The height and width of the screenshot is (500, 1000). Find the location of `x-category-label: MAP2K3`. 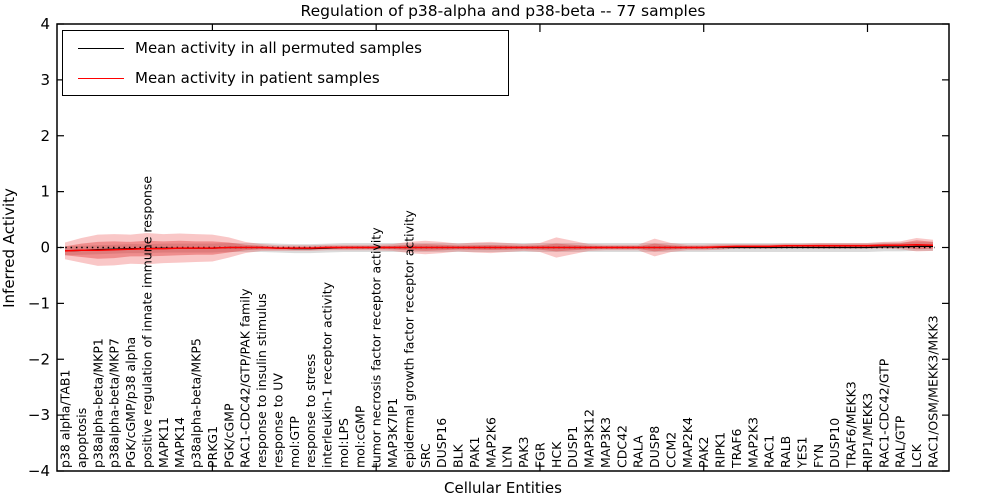

x-category-label: MAP2K3 is located at coordinates (752, 442).